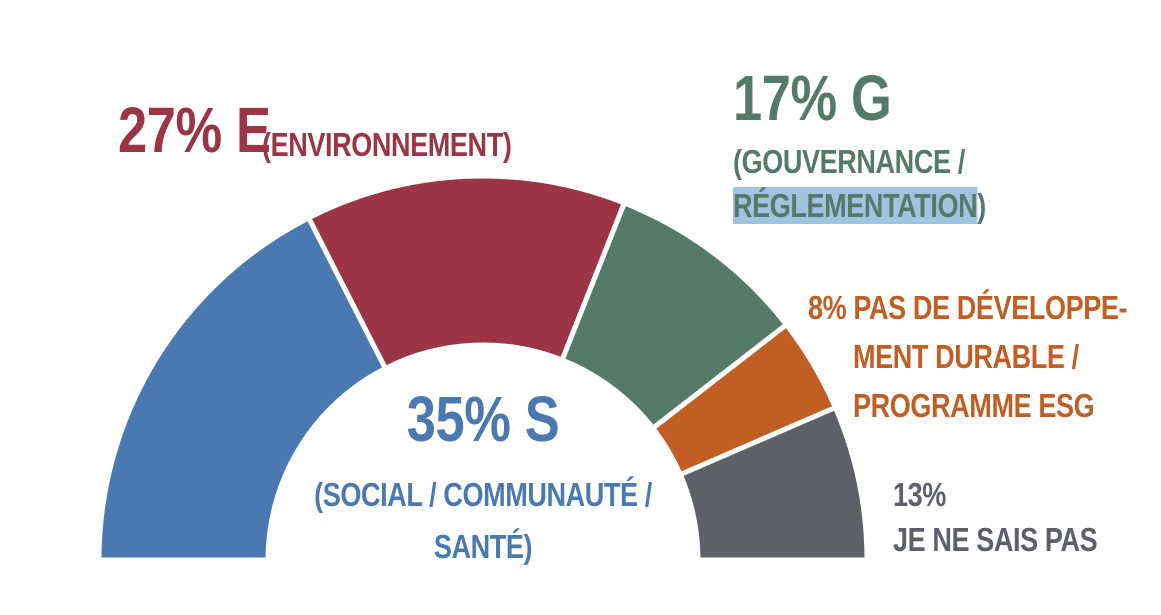  I want to click on slice-ne-sais-pas, so click(773, 483).